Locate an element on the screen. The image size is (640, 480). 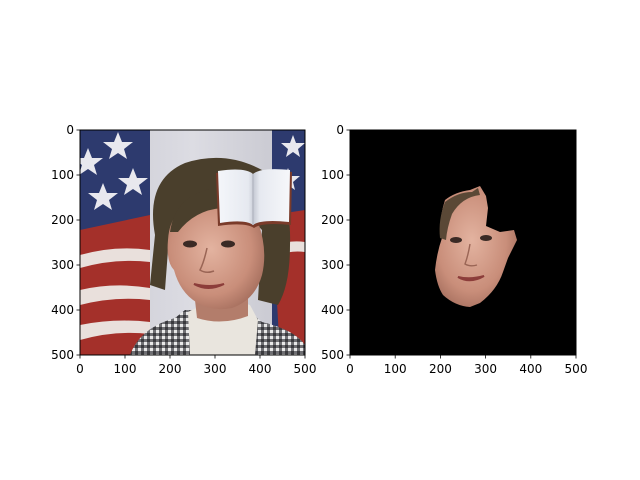
masked-hair is located at coordinates (459, 214).